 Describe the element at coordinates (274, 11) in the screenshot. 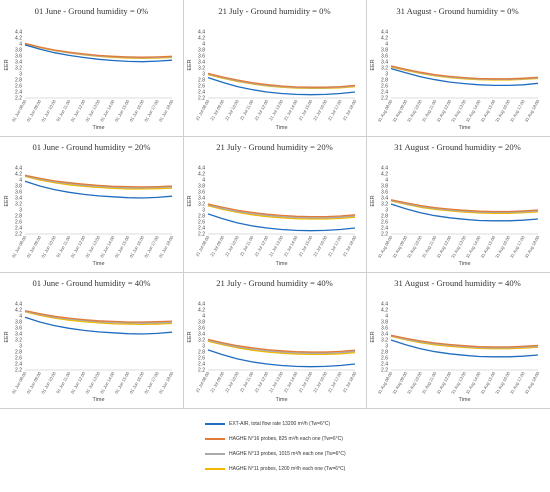

I see `chart-title: 21 July - Ground humidity = 0%` at that location.